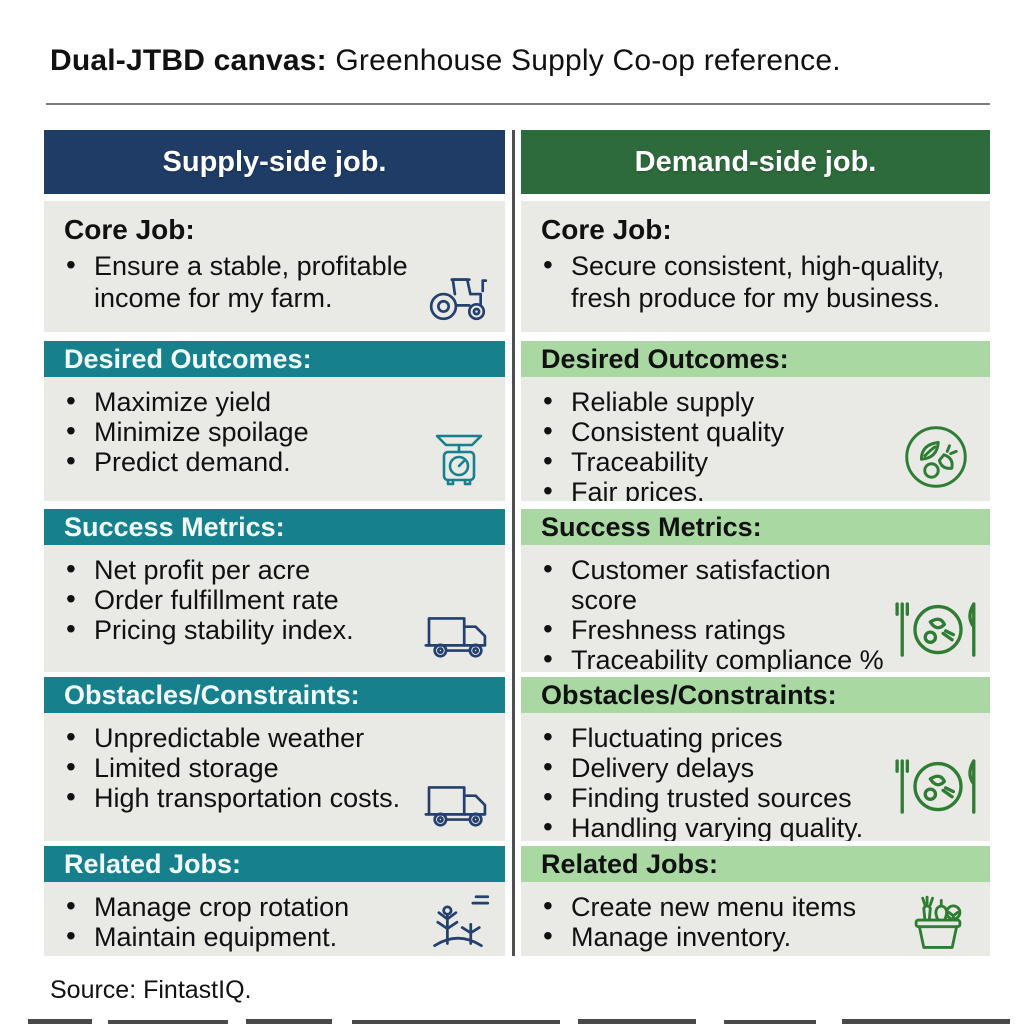  What do you see at coordinates (274, 906) in the screenshot?
I see `list-item: Manage crop rotation` at bounding box center [274, 906].